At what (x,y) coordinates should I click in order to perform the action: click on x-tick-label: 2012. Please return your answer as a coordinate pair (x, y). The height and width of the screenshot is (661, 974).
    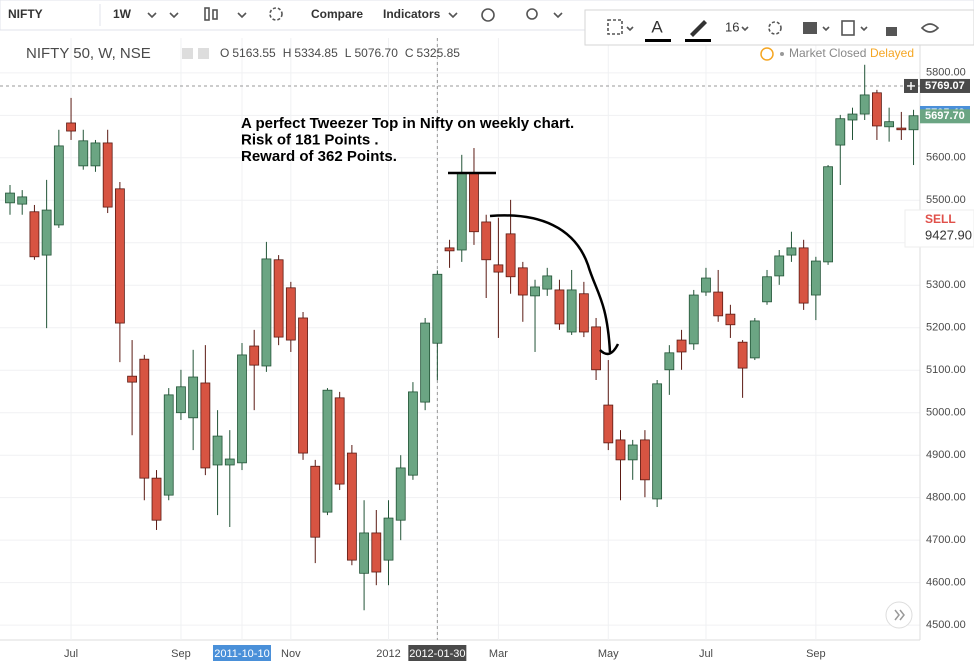
    Looking at the image, I should click on (388, 654).